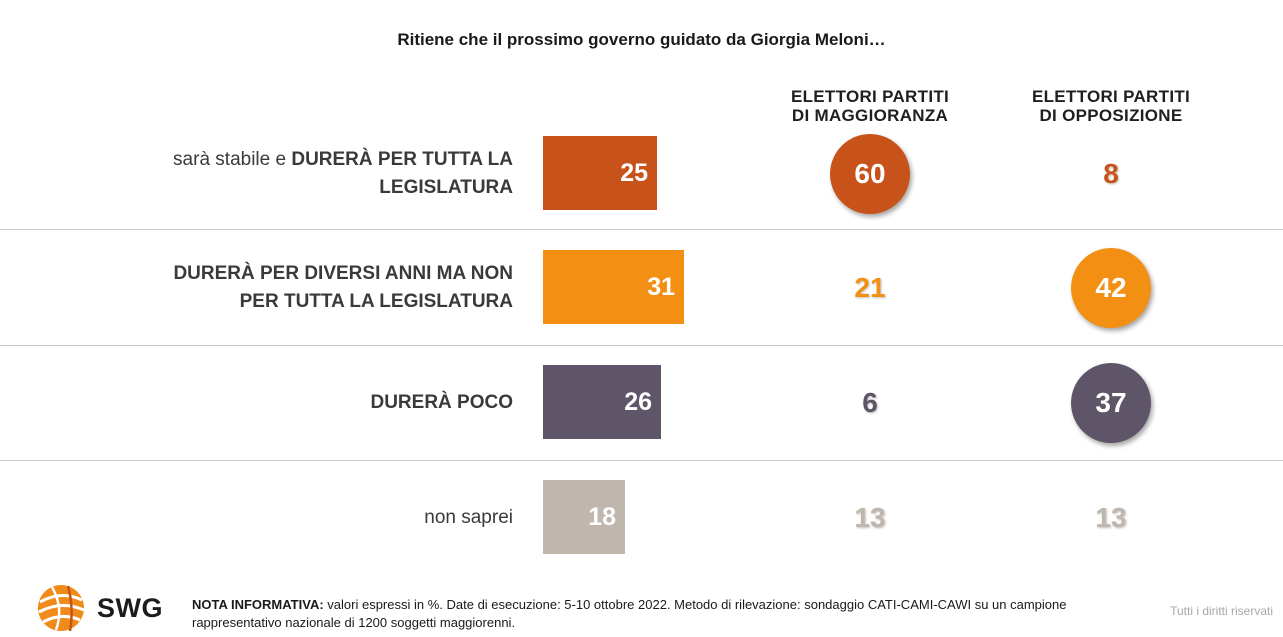  What do you see at coordinates (870, 517) in the screenshot?
I see `majority-value: 13` at bounding box center [870, 517].